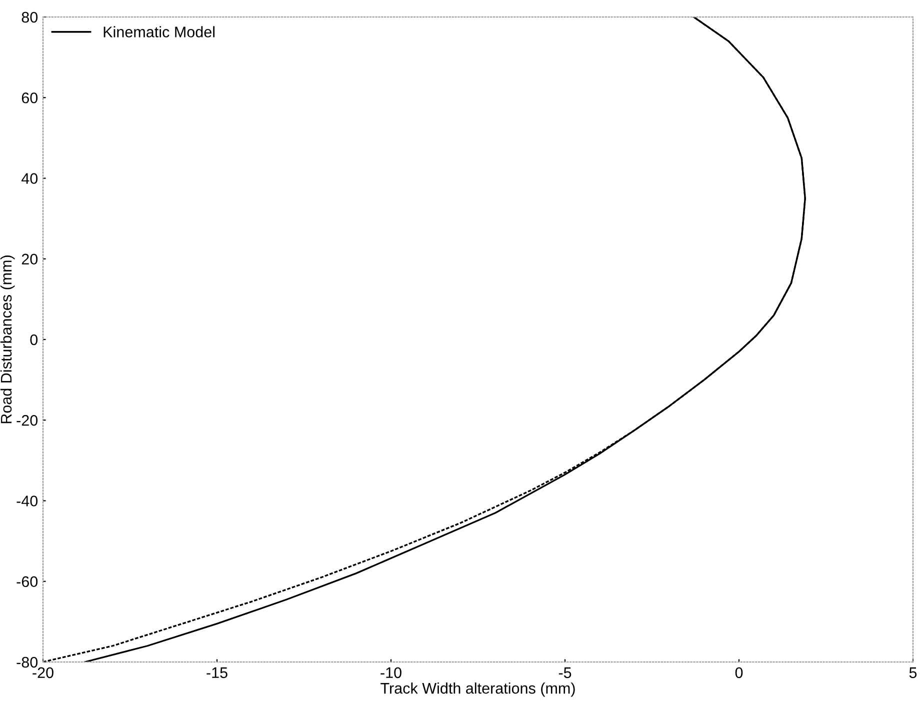 The height and width of the screenshot is (712, 921). I want to click on x-tick-label: -15, so click(217, 672).